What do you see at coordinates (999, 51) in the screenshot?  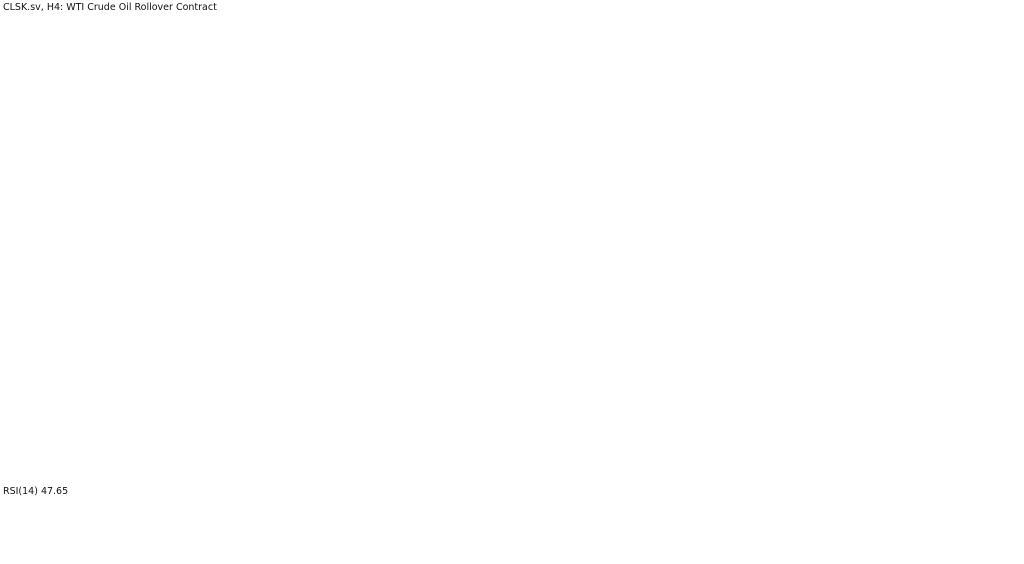 I see `y-tick-label: 120.98` at bounding box center [999, 51].